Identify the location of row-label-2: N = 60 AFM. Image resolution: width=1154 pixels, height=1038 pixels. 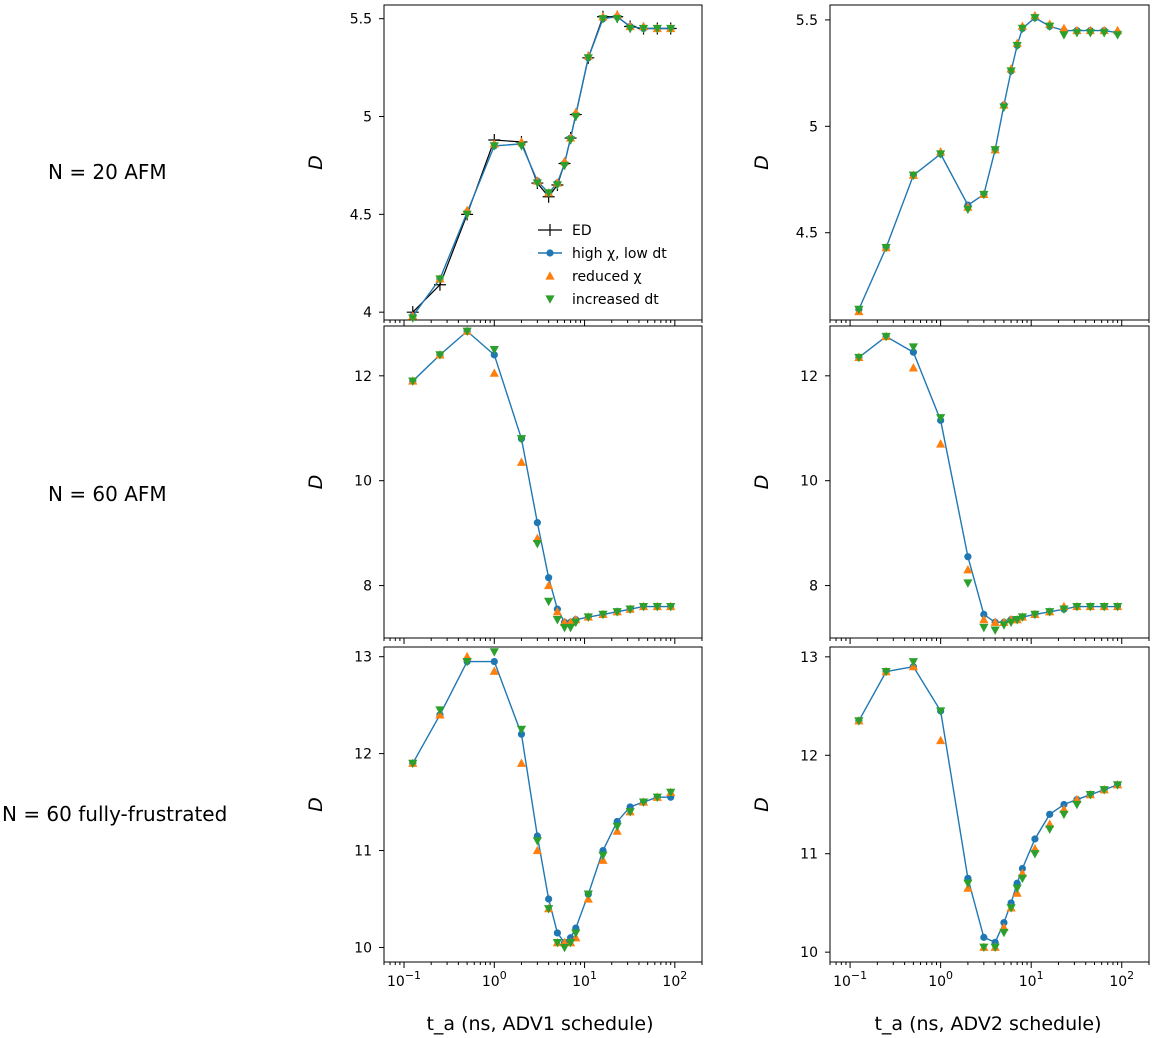
(107, 494).